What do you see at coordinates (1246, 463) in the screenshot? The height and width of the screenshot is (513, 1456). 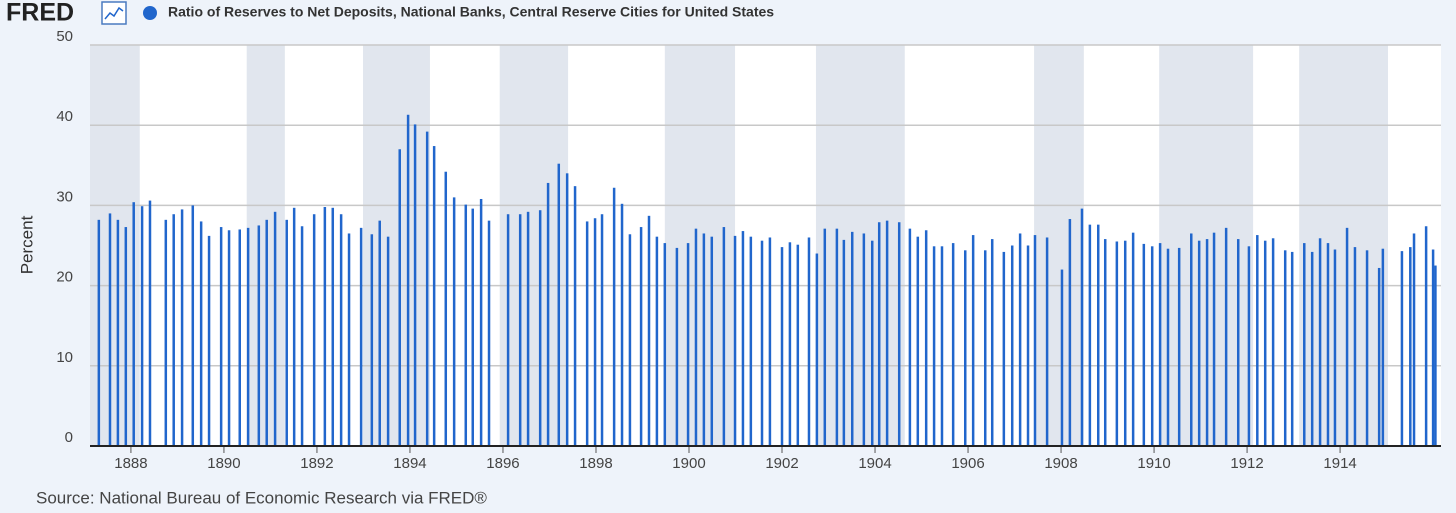 I see `x-tick-label: 1912` at bounding box center [1246, 463].